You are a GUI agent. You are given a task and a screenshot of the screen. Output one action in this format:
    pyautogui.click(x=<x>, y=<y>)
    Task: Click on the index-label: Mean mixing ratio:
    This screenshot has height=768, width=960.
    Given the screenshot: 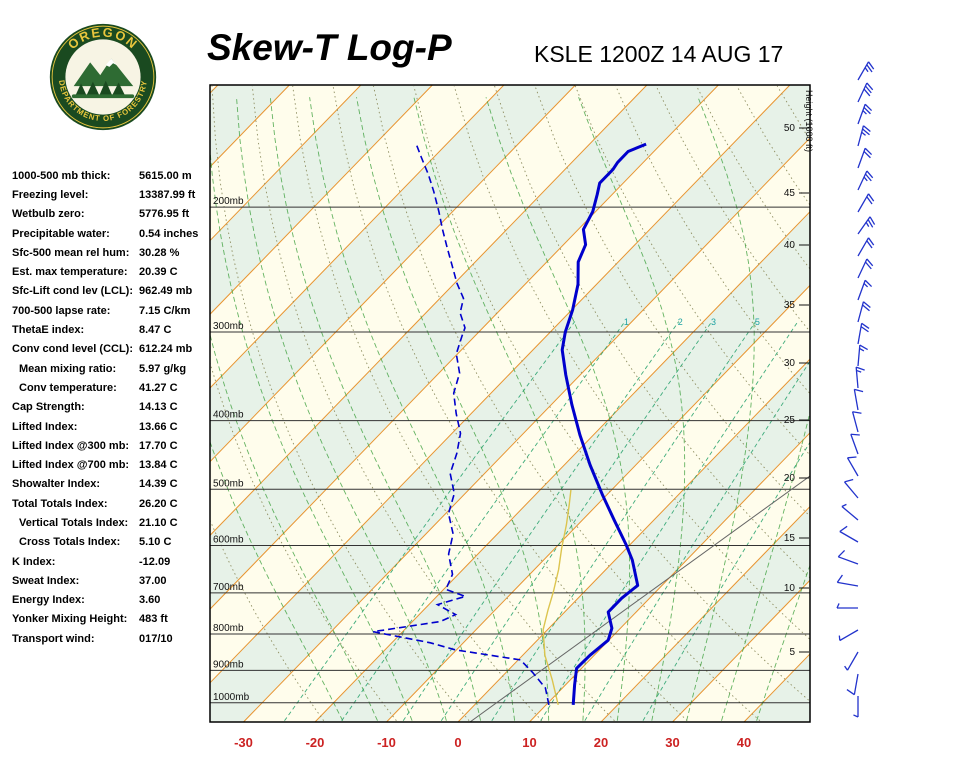 What is the action you would take?
    pyautogui.click(x=68, y=368)
    